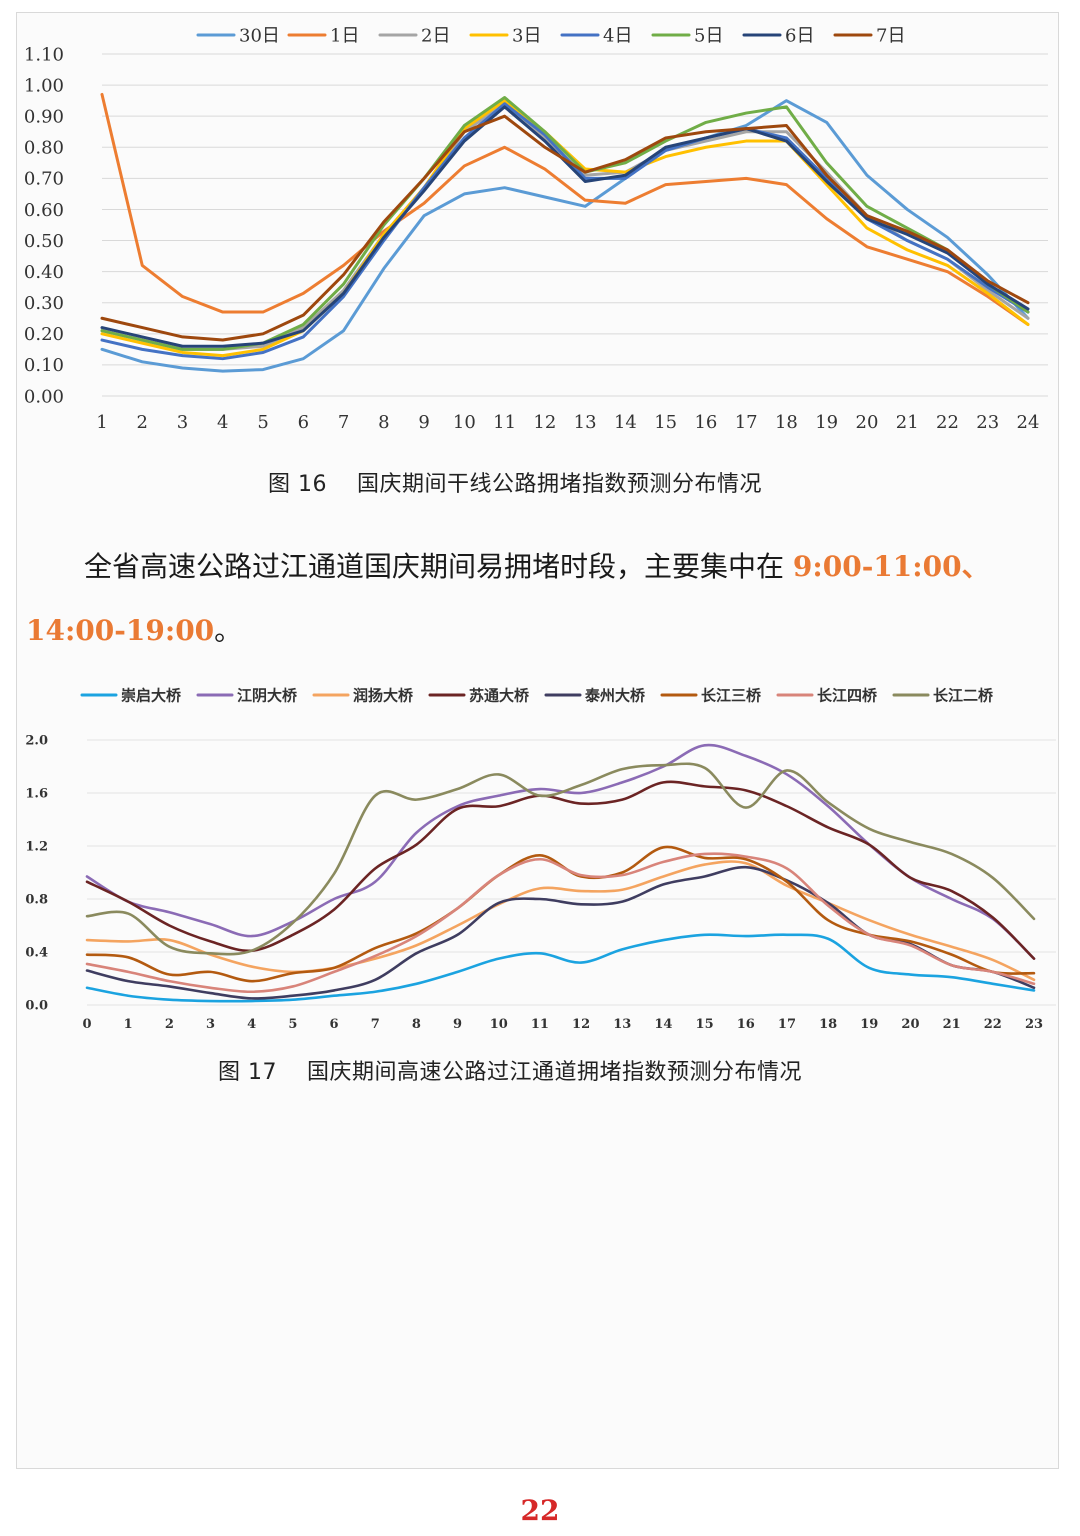  I want to click on series-line-江阴大桥, so click(560, 851).